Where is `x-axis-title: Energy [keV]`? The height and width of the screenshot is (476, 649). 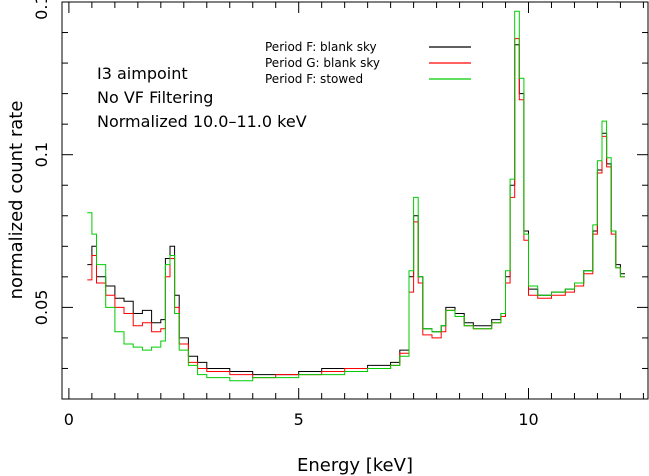
x-axis-title: Energy [keV] is located at coordinates (355, 465).